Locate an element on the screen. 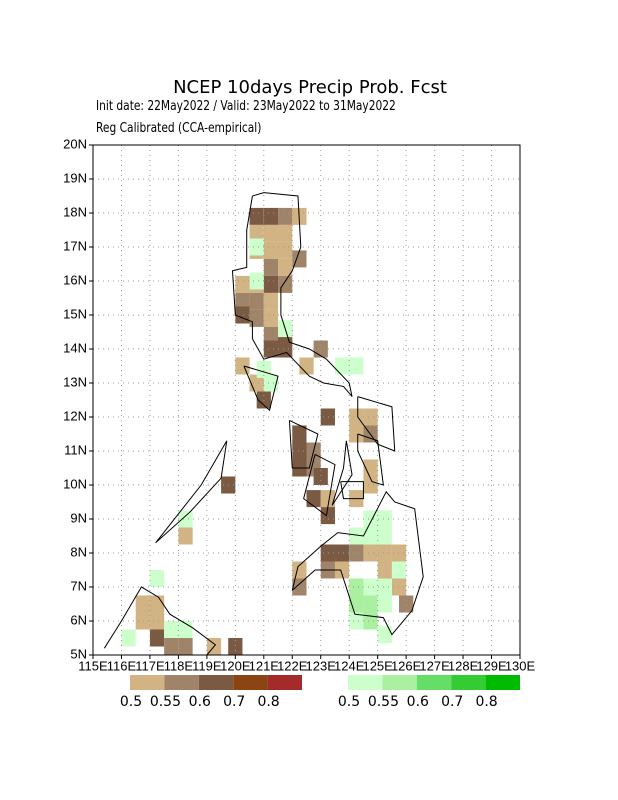 Image resolution: width=618 pixels, height=800 pixels. y-tick-label: 10N is located at coordinates (75, 483).